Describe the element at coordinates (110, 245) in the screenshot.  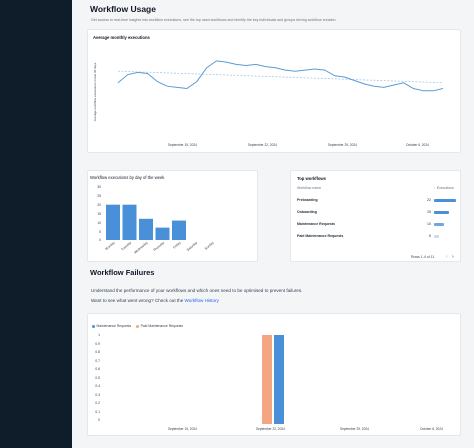
I see `weekday-xtick: Monday` at that location.